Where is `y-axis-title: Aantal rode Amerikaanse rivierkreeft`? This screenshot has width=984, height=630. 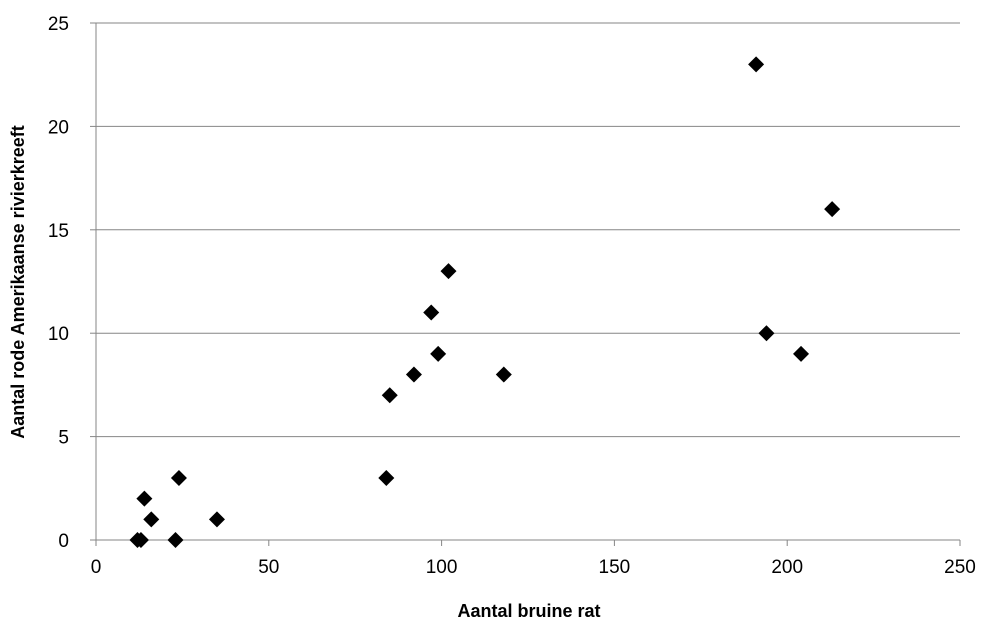
y-axis-title: Aantal rode Amerikaanse rivierkreeft is located at coordinates (18, 281).